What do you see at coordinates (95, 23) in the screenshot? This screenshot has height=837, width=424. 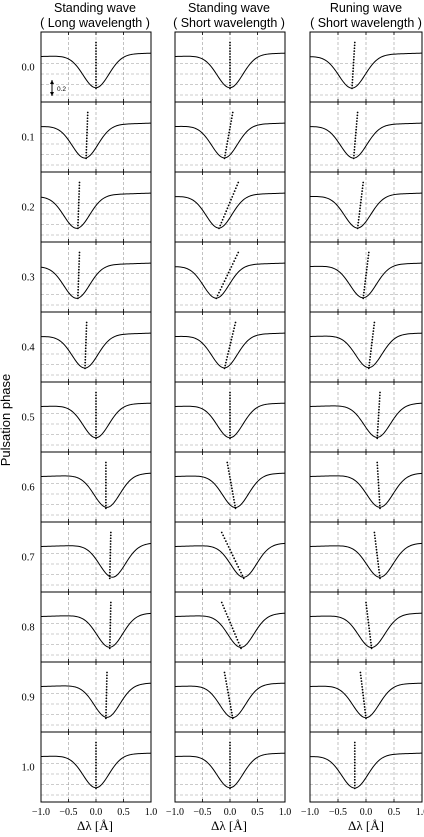 I see `col1-title-line2: ( Long wavelength )` at bounding box center [95, 23].